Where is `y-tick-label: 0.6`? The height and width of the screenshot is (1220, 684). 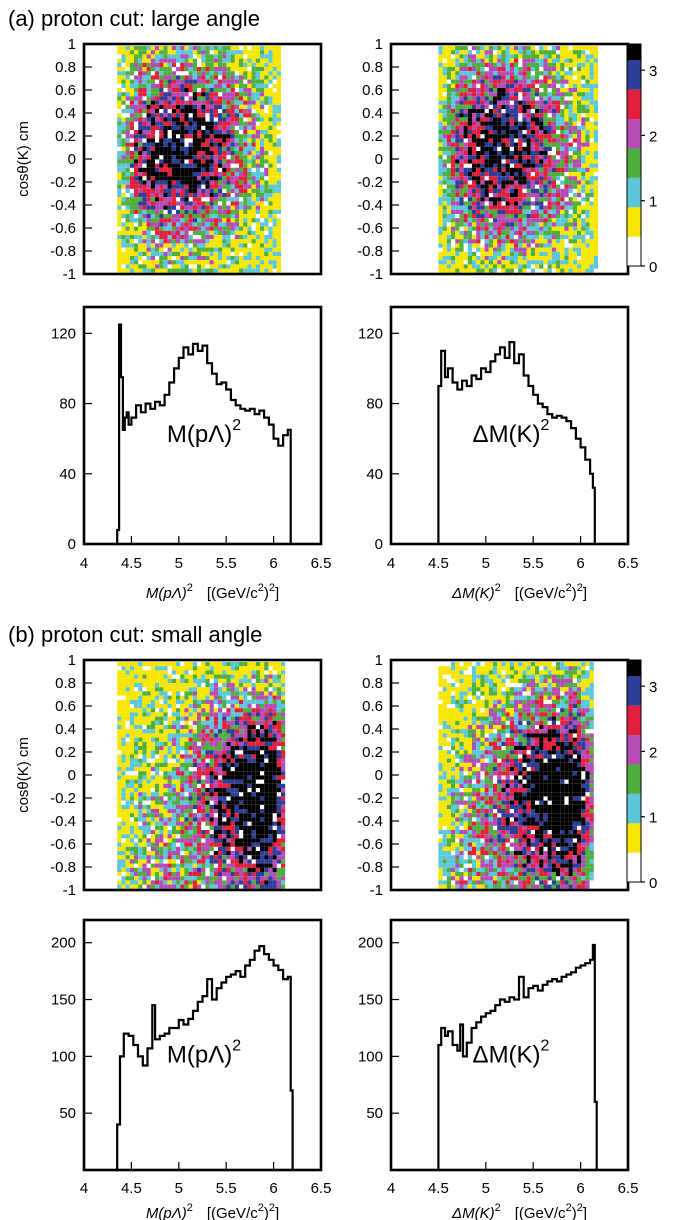
y-tick-label: 0.6 is located at coordinates (372, 90).